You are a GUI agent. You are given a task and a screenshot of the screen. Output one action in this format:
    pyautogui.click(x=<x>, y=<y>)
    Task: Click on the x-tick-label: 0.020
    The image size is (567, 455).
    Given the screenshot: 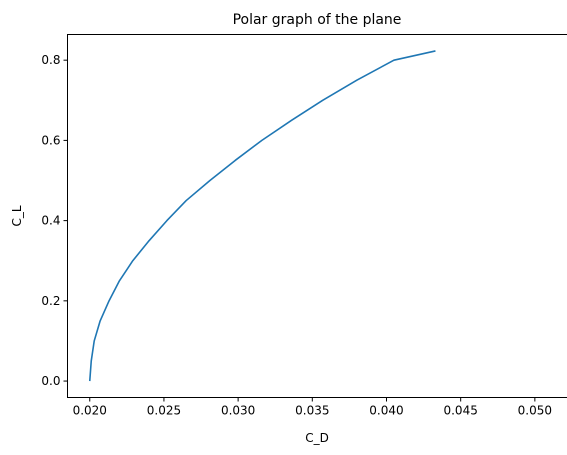 What is the action you would take?
    pyautogui.click(x=90, y=411)
    